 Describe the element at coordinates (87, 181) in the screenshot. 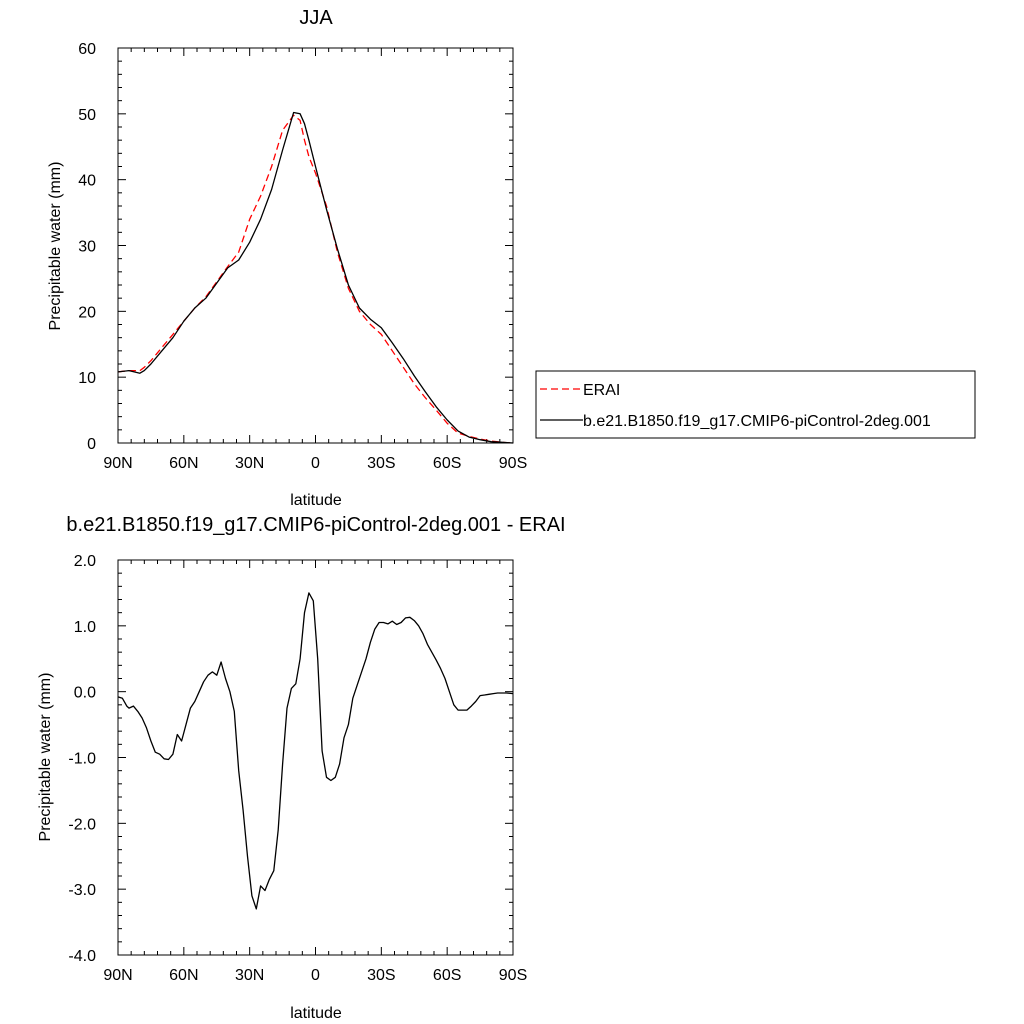

I see `y-tick-label: 40` at that location.